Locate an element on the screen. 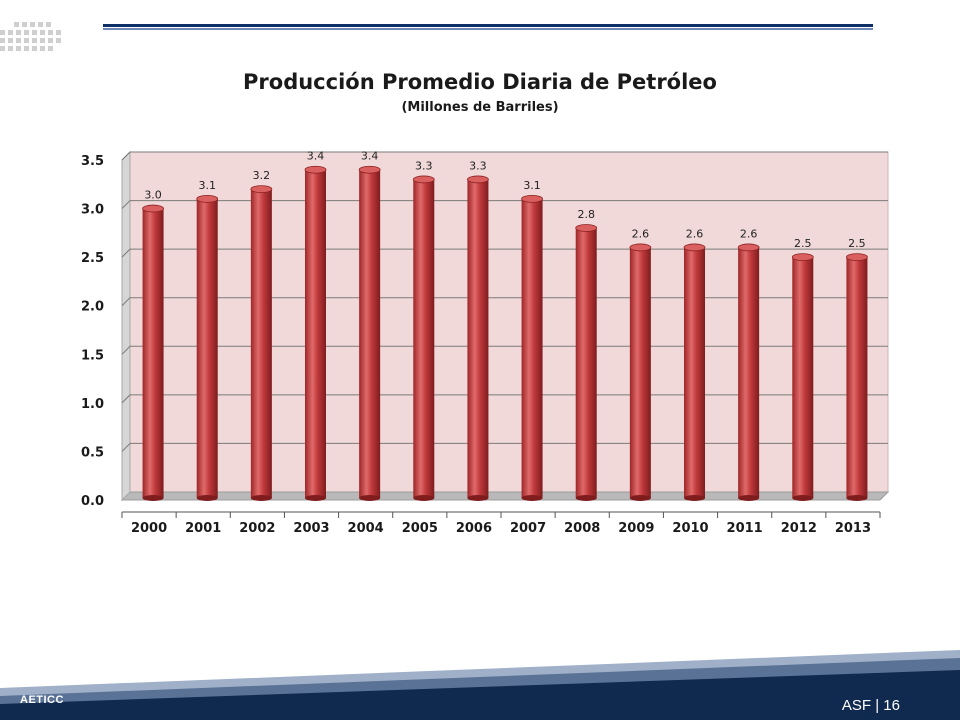  header-rule-accent is located at coordinates (488, 29).